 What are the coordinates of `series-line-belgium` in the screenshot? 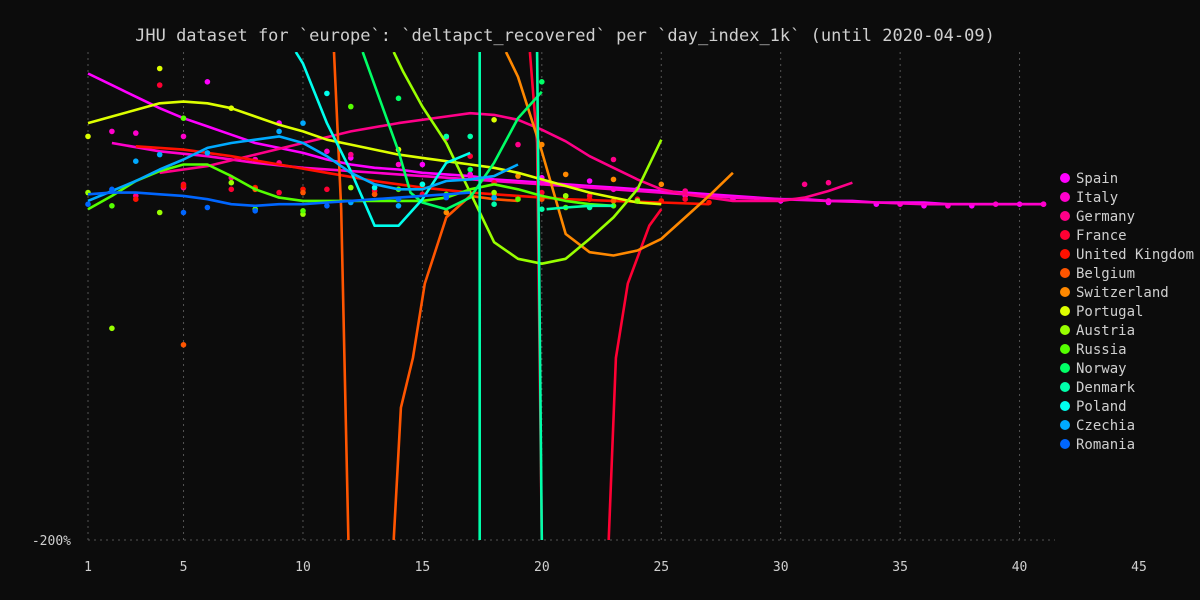 It's located at (341, 296).